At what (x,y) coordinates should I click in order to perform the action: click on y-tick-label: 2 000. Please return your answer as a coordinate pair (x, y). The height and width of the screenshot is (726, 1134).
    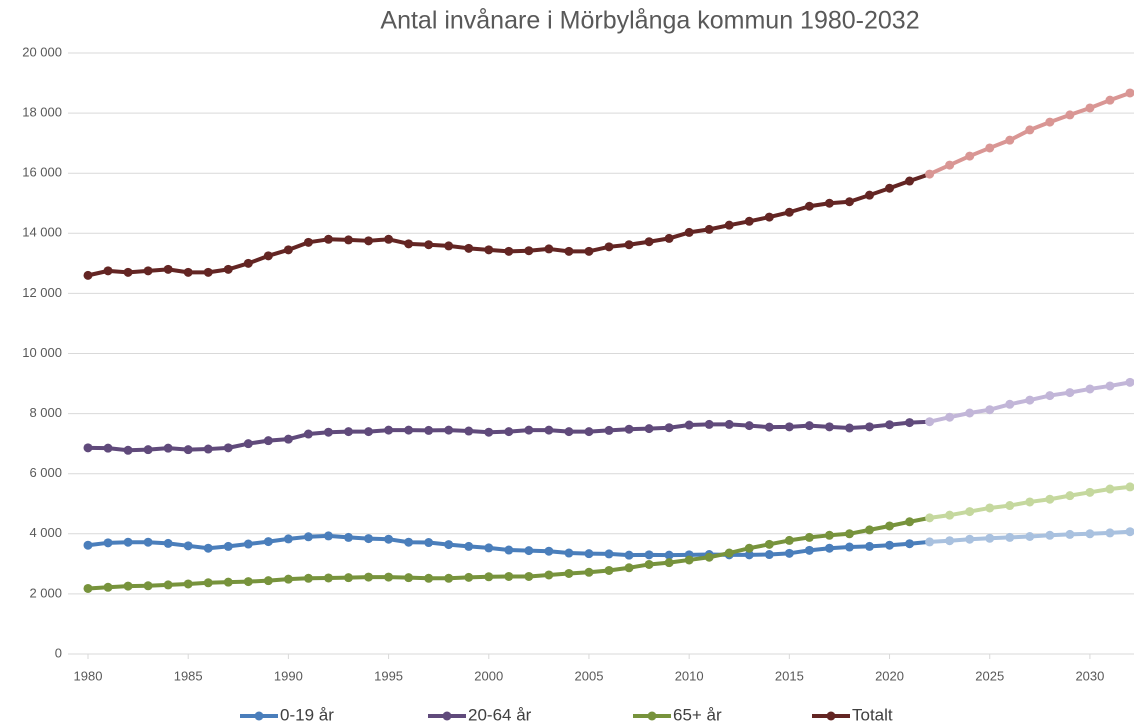
    Looking at the image, I should click on (45, 592).